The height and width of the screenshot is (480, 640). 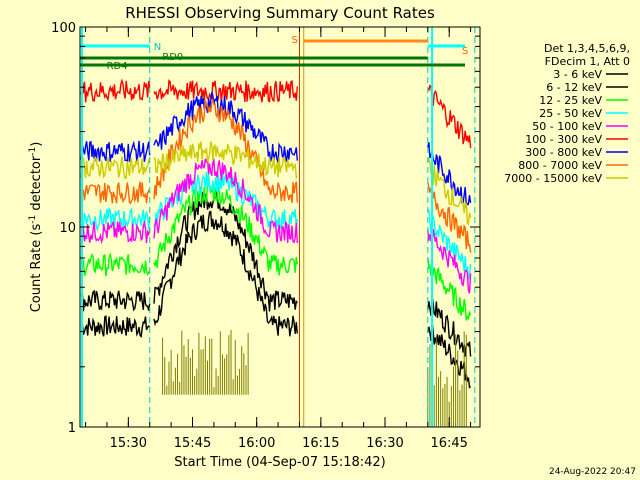 What do you see at coordinates (567, 126) in the screenshot?
I see `legend-label-4: 50 - 100 keV` at bounding box center [567, 126].